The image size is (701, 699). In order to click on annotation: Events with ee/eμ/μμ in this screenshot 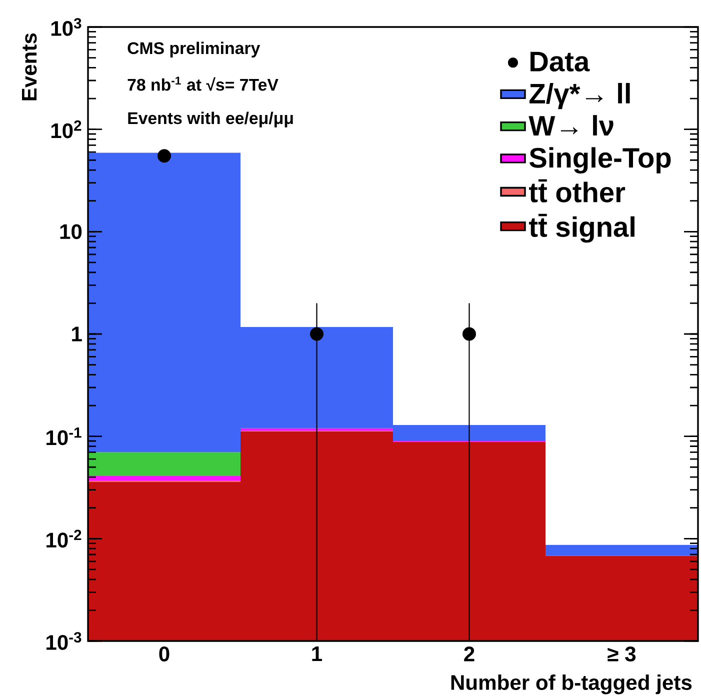, I will do `click(210, 120)`.